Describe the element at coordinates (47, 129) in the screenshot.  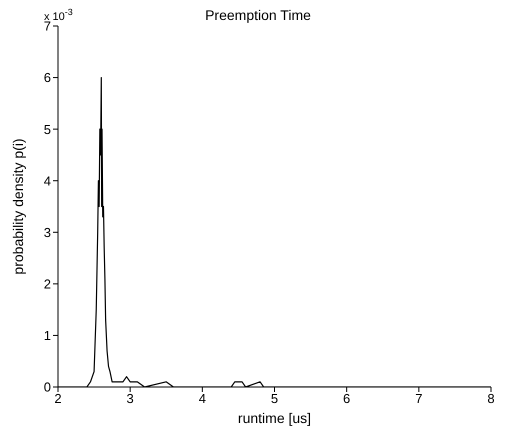
I see `y-tick-label: 5` at that location.